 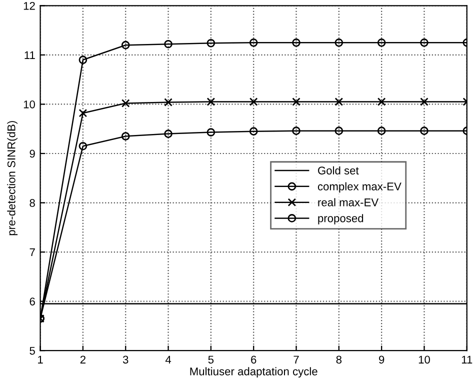 I want to click on legend-label: Gold set, so click(x=338, y=170).